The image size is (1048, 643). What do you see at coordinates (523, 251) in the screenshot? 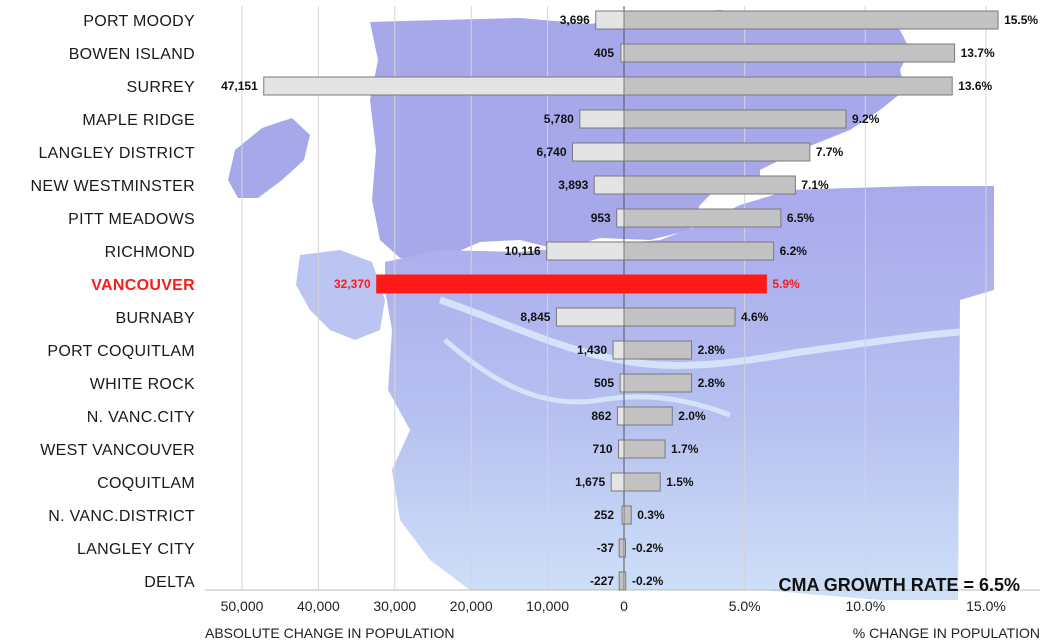
I see `absolute-change-label: 10,116` at bounding box center [523, 251].